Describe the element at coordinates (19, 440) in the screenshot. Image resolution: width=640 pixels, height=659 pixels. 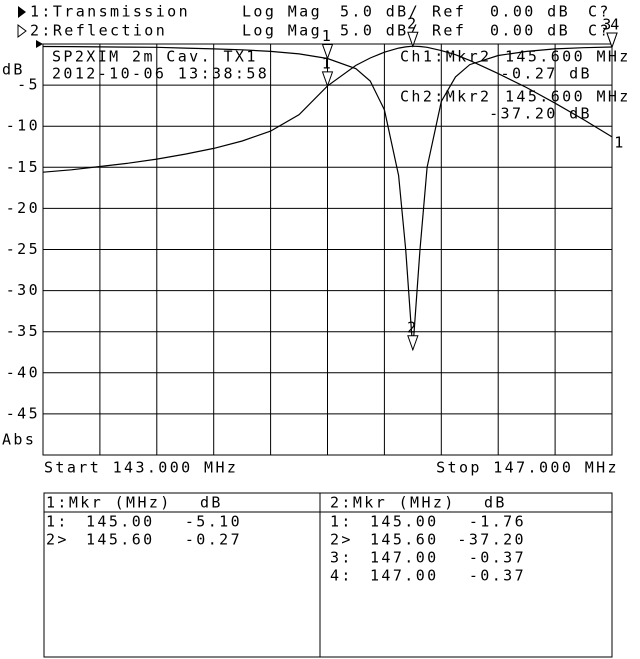
I see `y-bottom-label: Abs` at that location.